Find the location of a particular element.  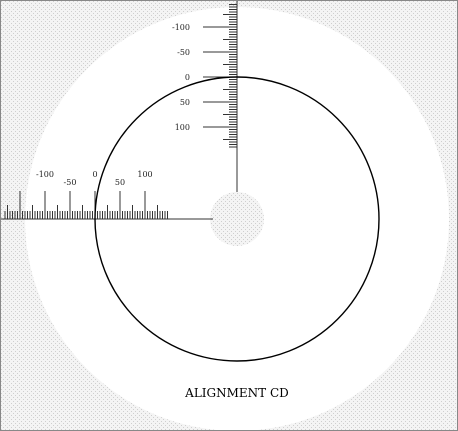

horizontal-ruler-label: 100 is located at coordinates (144, 174).